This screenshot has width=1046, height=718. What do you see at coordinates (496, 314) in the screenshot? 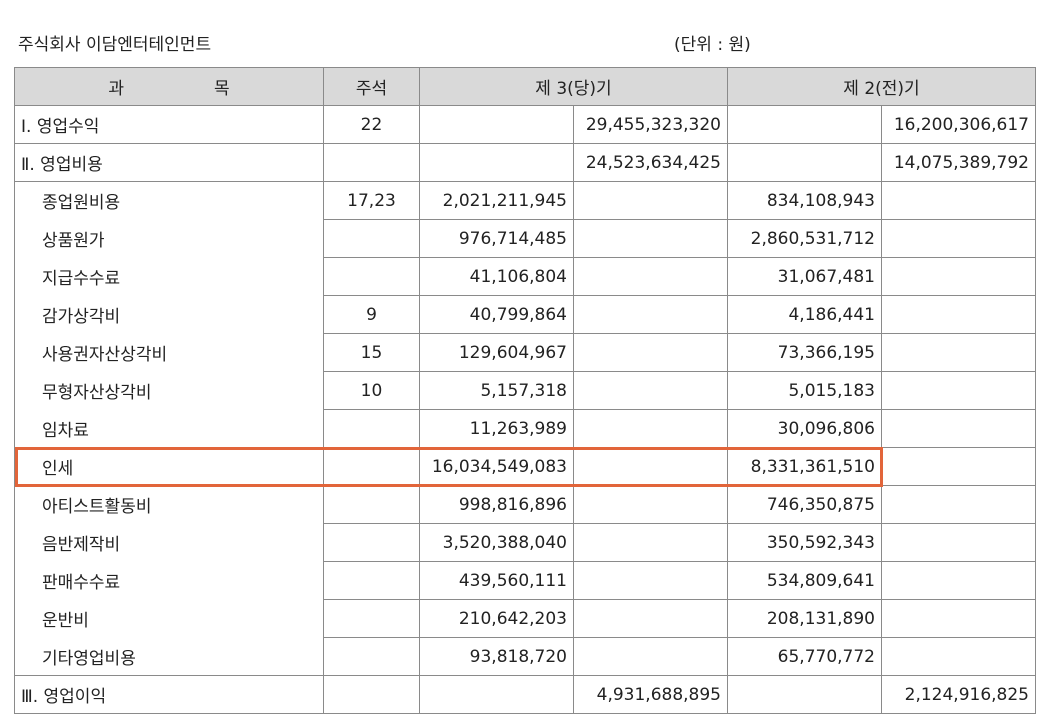
I see `row-current-detail: 40,799,864` at bounding box center [496, 314].